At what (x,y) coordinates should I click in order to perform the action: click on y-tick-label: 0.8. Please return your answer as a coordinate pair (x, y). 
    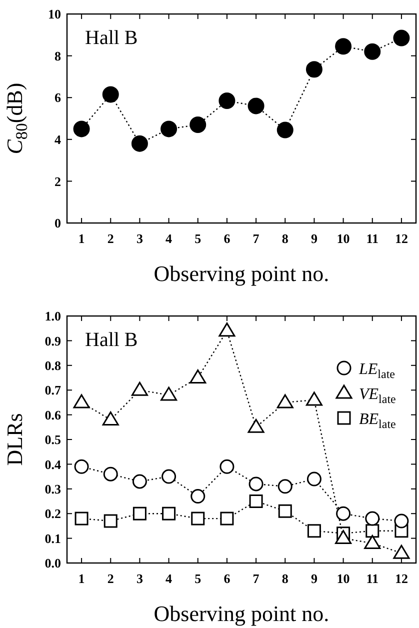
    Looking at the image, I should click on (53, 365).